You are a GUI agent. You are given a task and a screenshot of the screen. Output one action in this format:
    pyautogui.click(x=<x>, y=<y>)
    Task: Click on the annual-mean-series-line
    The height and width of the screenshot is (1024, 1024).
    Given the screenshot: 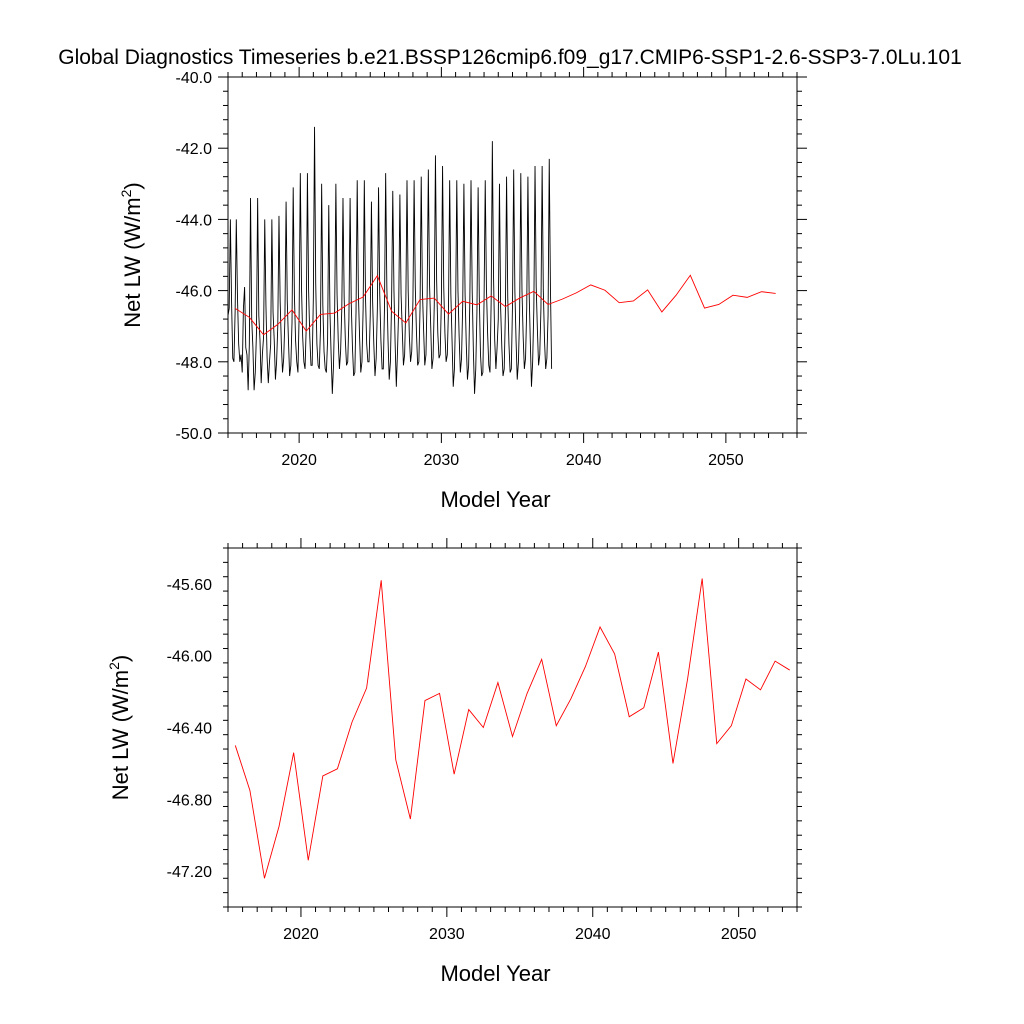 What is the action you would take?
    pyautogui.click(x=505, y=305)
    